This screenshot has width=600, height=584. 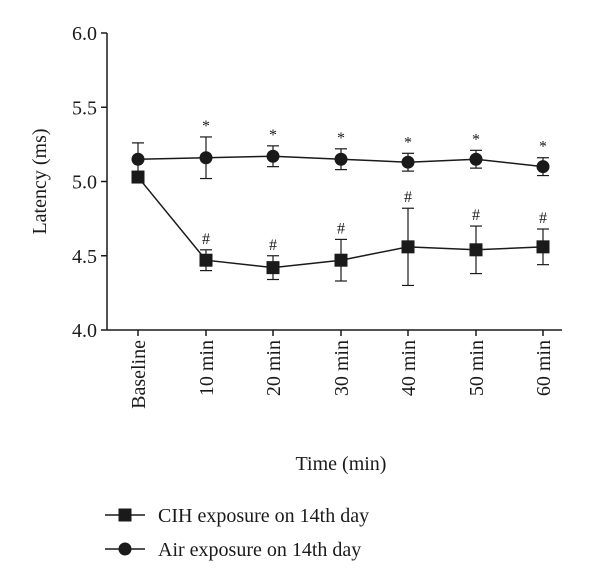 I want to click on y-tick-label: 4.5, so click(x=84, y=257).